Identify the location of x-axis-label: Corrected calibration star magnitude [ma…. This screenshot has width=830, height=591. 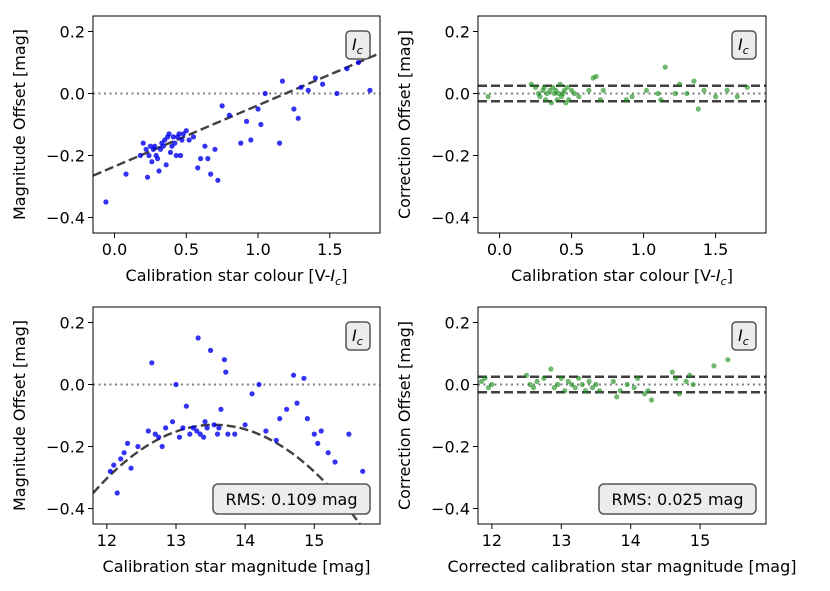
(622, 566).